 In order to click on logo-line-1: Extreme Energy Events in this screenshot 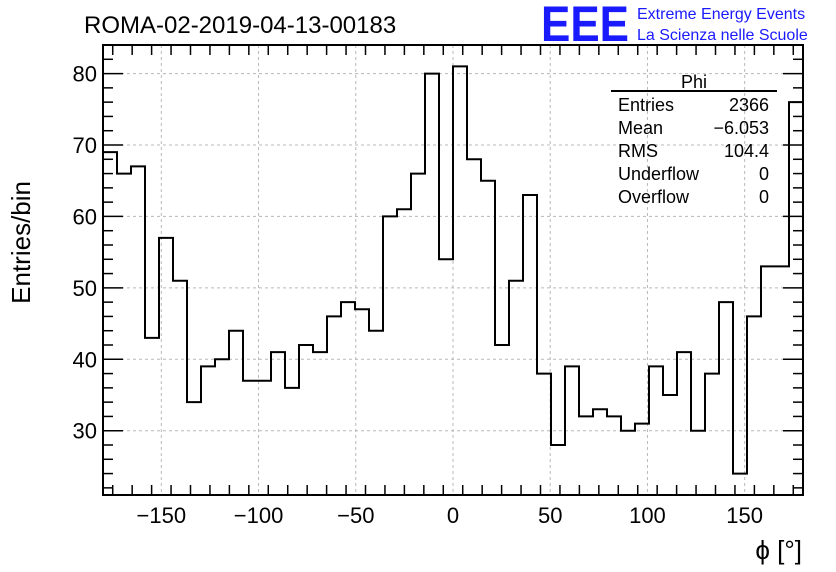, I will do `click(721, 14)`.